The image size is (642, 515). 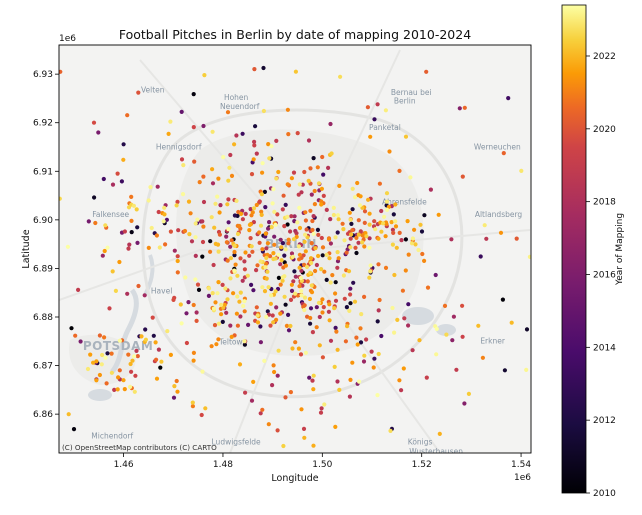 I want to click on colorbar-tick-label: 2022, so click(x=604, y=57).